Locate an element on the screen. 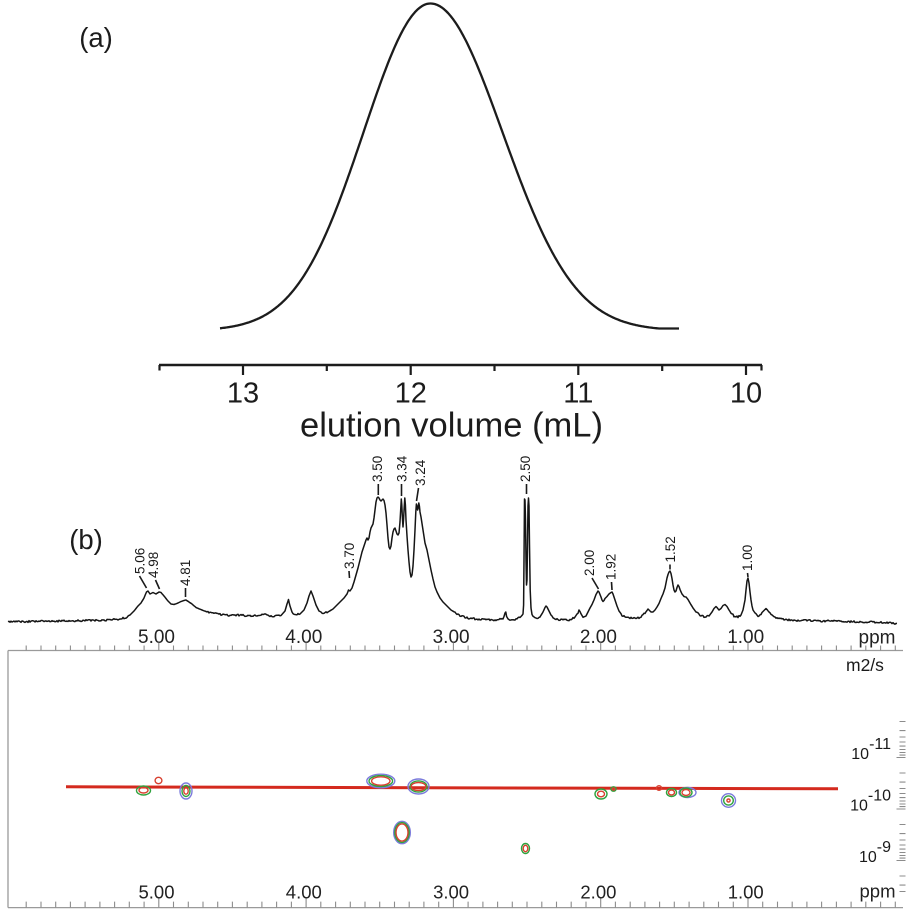 This screenshot has width=907, height=911. svg-text: 3.24 is located at coordinates (420, 472).